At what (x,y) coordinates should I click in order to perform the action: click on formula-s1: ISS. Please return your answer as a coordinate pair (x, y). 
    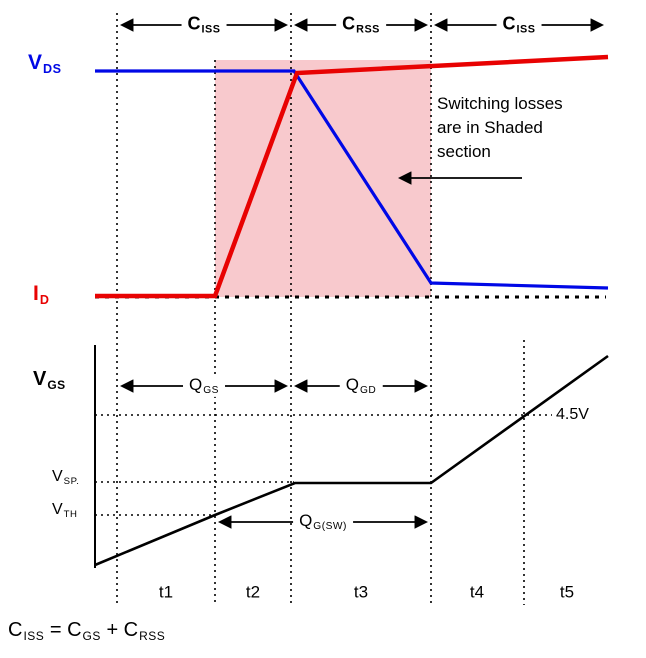
    Looking at the image, I should click on (34, 635).